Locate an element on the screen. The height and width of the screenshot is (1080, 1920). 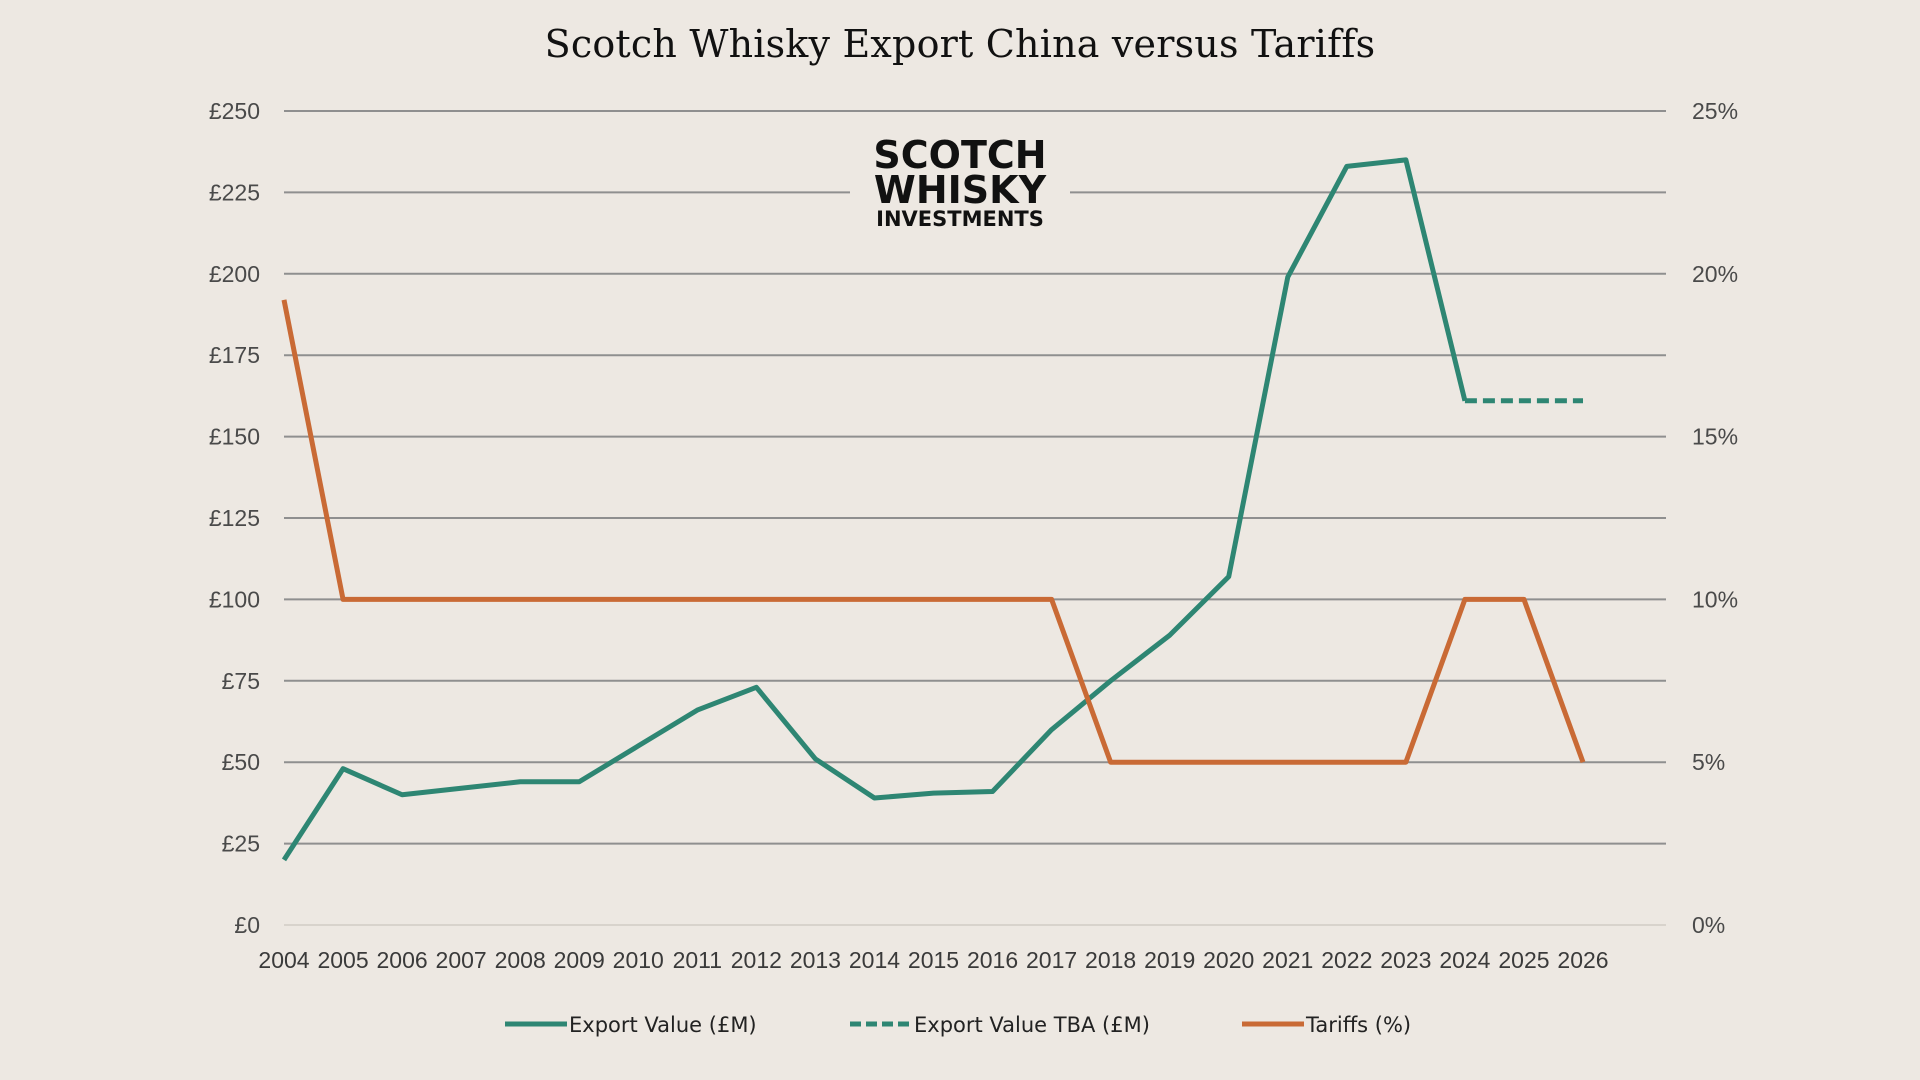
x-axis-tick-label: 2024 is located at coordinates (1464, 960).